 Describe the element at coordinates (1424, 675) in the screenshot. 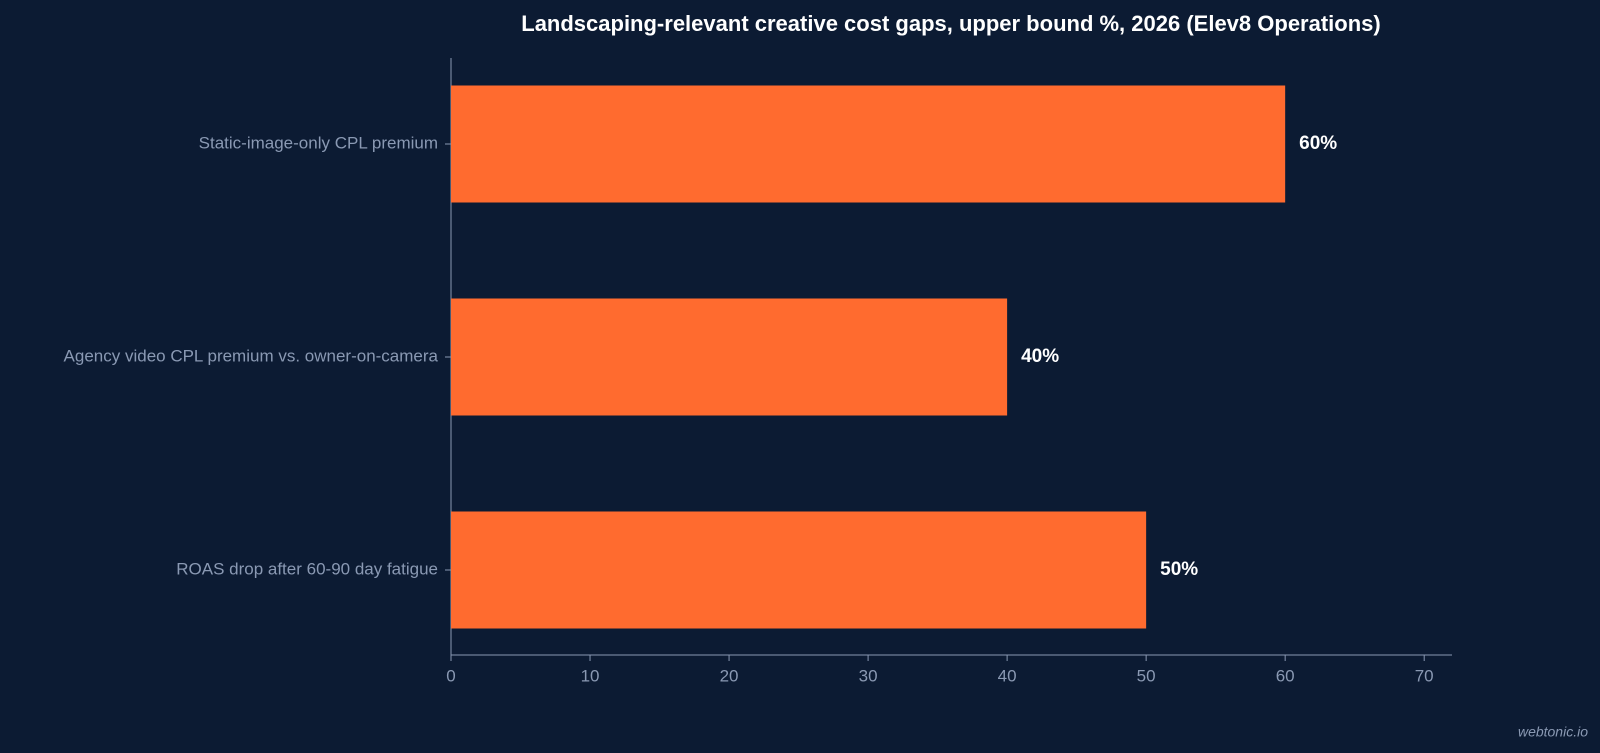

I see `x-tick-label: 70` at that location.